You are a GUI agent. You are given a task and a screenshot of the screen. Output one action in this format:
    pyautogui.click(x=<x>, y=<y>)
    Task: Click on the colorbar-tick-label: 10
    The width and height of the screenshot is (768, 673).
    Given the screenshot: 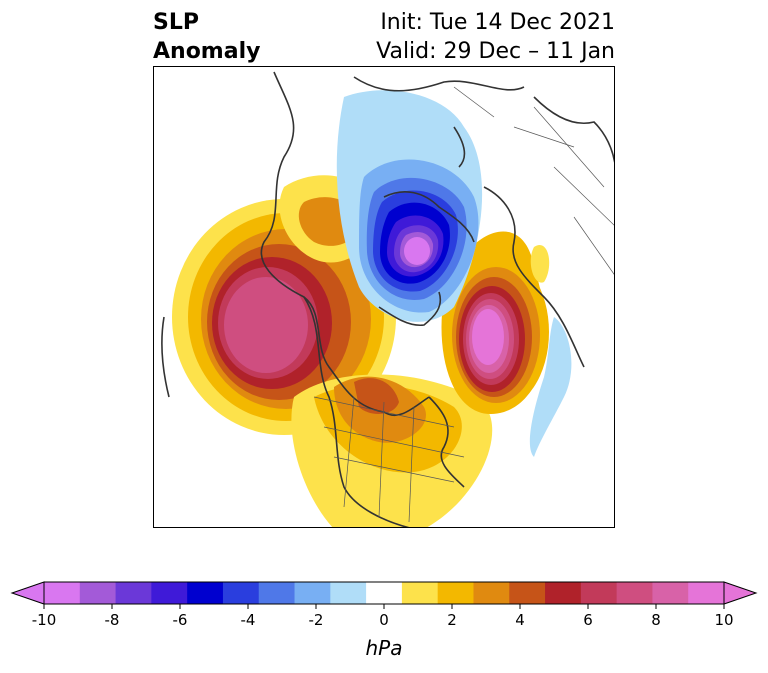 What is the action you would take?
    pyautogui.click(x=723, y=620)
    